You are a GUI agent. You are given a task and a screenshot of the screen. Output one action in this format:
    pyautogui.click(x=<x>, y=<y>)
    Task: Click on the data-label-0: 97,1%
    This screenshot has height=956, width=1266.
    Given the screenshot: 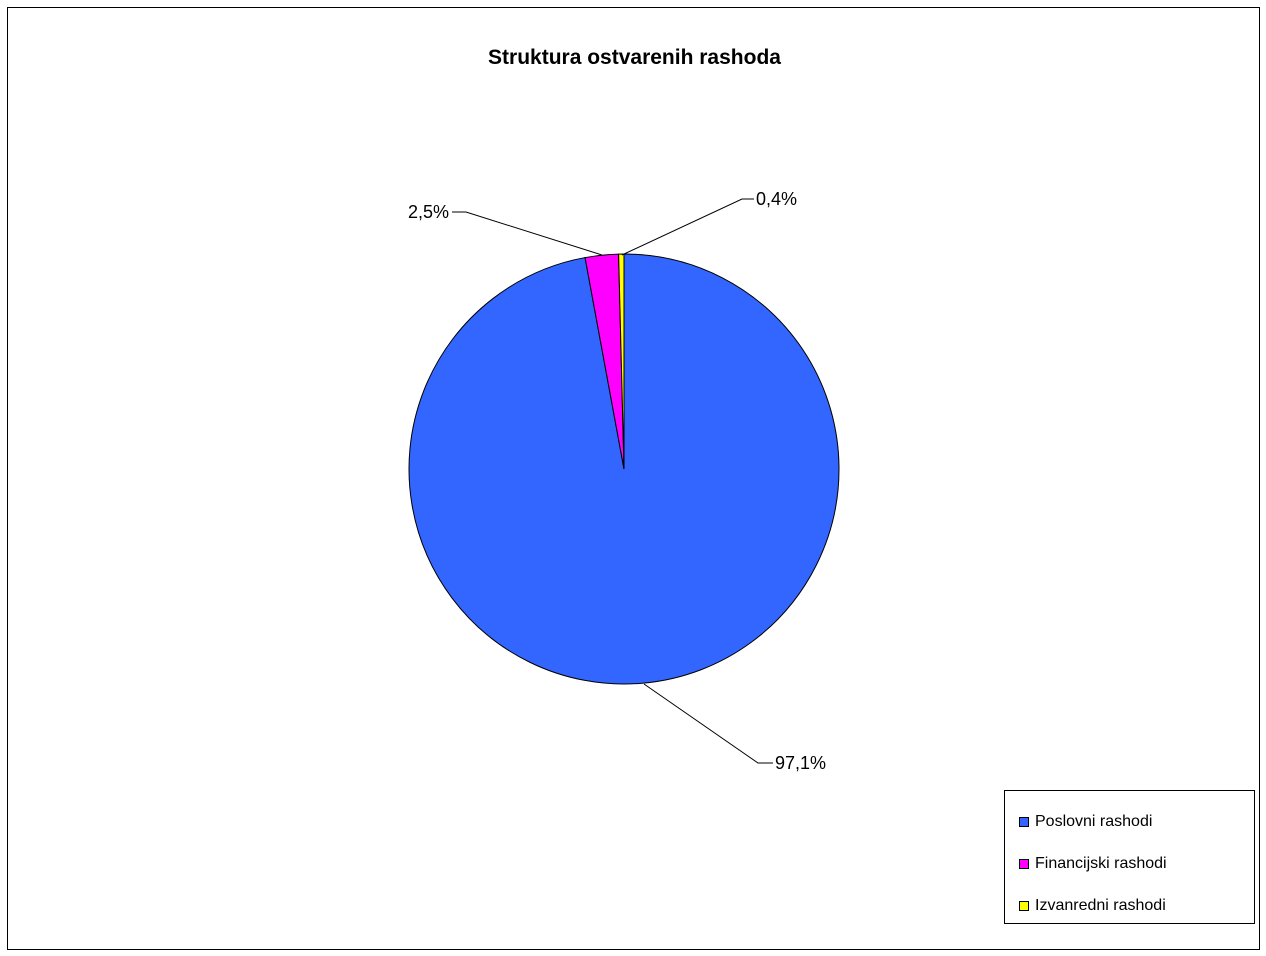 What is the action you would take?
    pyautogui.click(x=800, y=763)
    